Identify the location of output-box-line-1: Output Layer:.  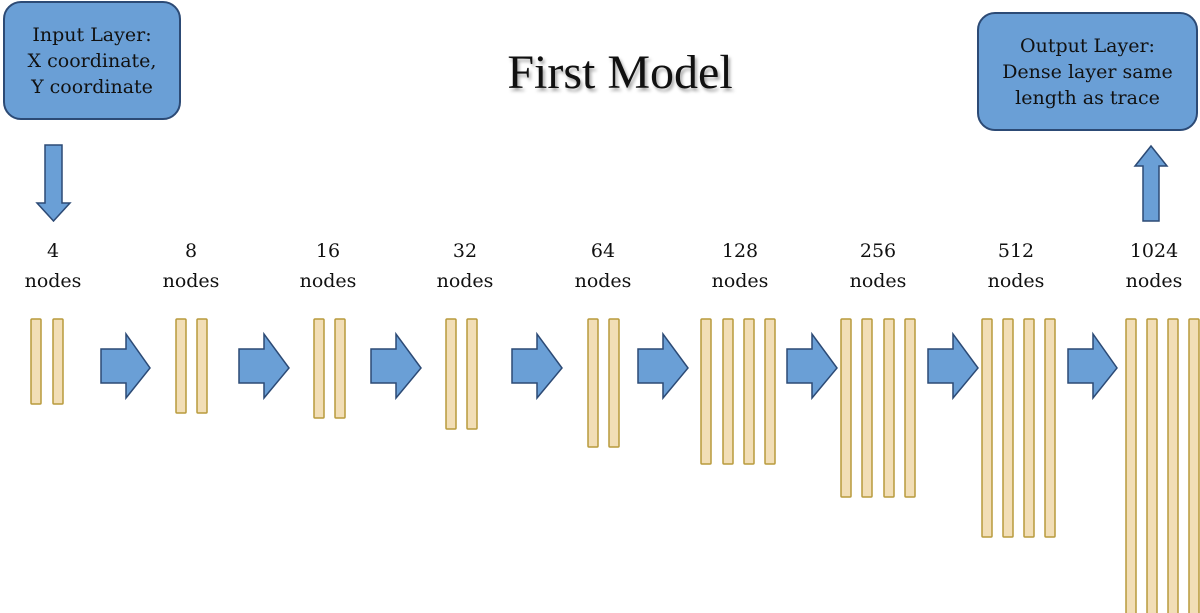
(1087, 45).